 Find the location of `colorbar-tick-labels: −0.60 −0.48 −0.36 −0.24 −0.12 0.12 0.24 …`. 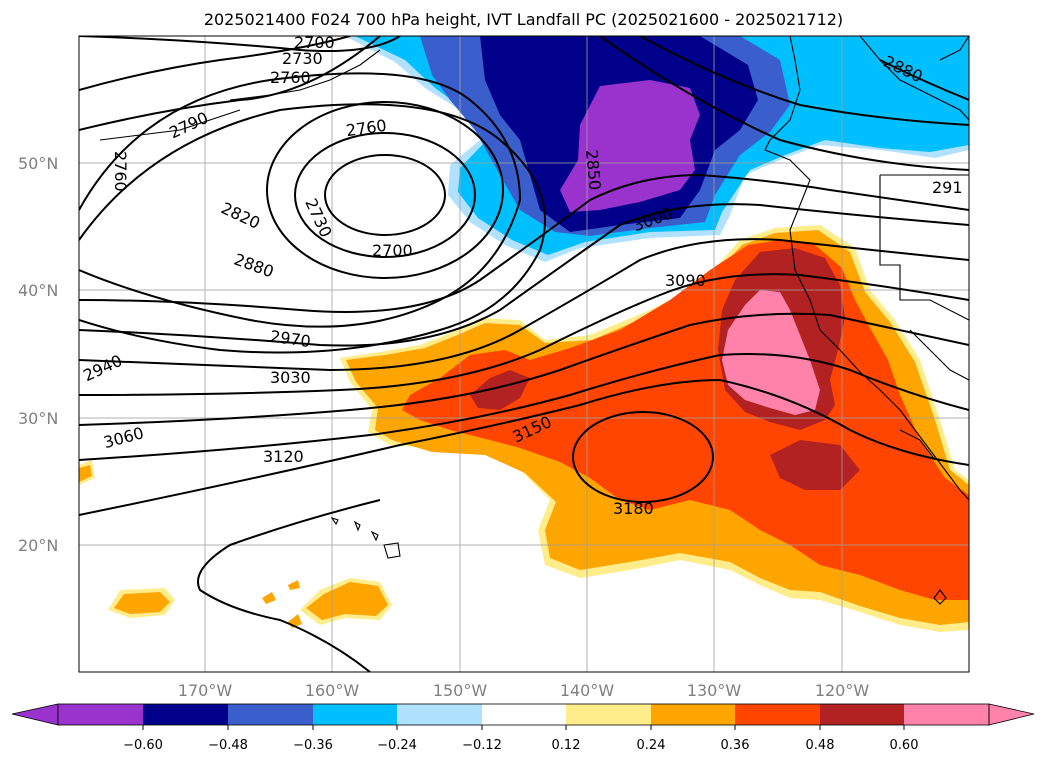

colorbar-tick-labels: −0.60 −0.48 −0.36 −0.24 −0.12 0.12 0.24 … is located at coordinates (520, 745).